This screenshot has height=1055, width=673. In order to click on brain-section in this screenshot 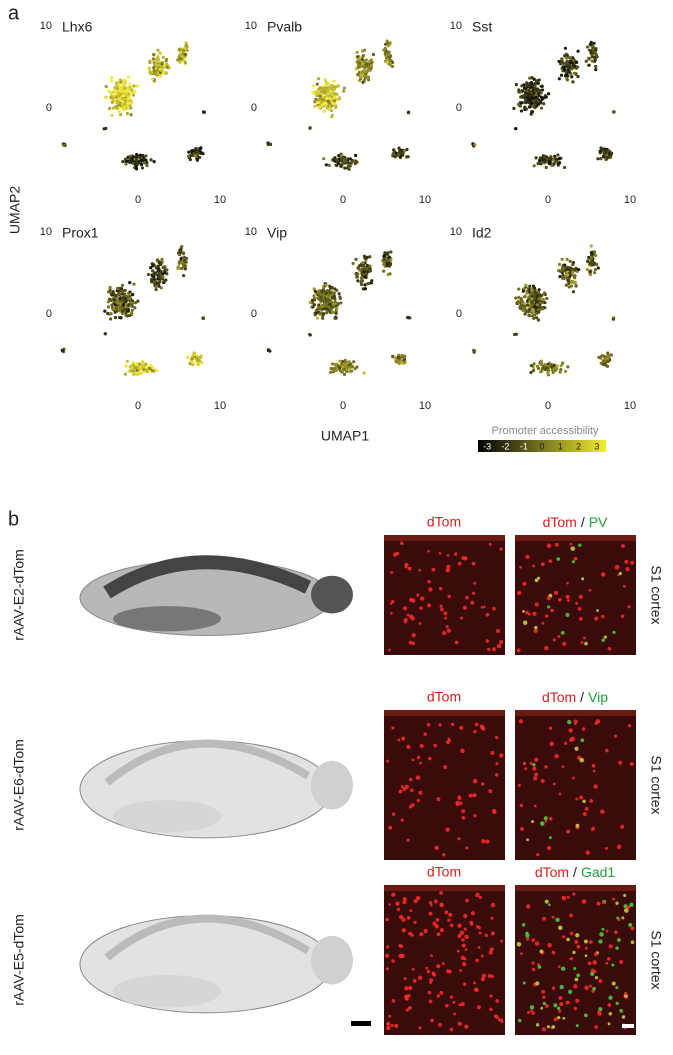, I will do `click(216, 789)`.